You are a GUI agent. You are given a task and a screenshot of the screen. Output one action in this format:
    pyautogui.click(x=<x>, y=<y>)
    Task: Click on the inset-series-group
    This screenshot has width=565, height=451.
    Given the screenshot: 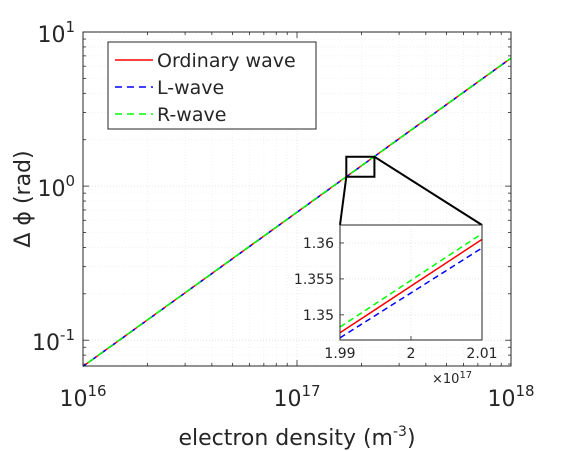 What is the action you would take?
    pyautogui.click(x=411, y=286)
    